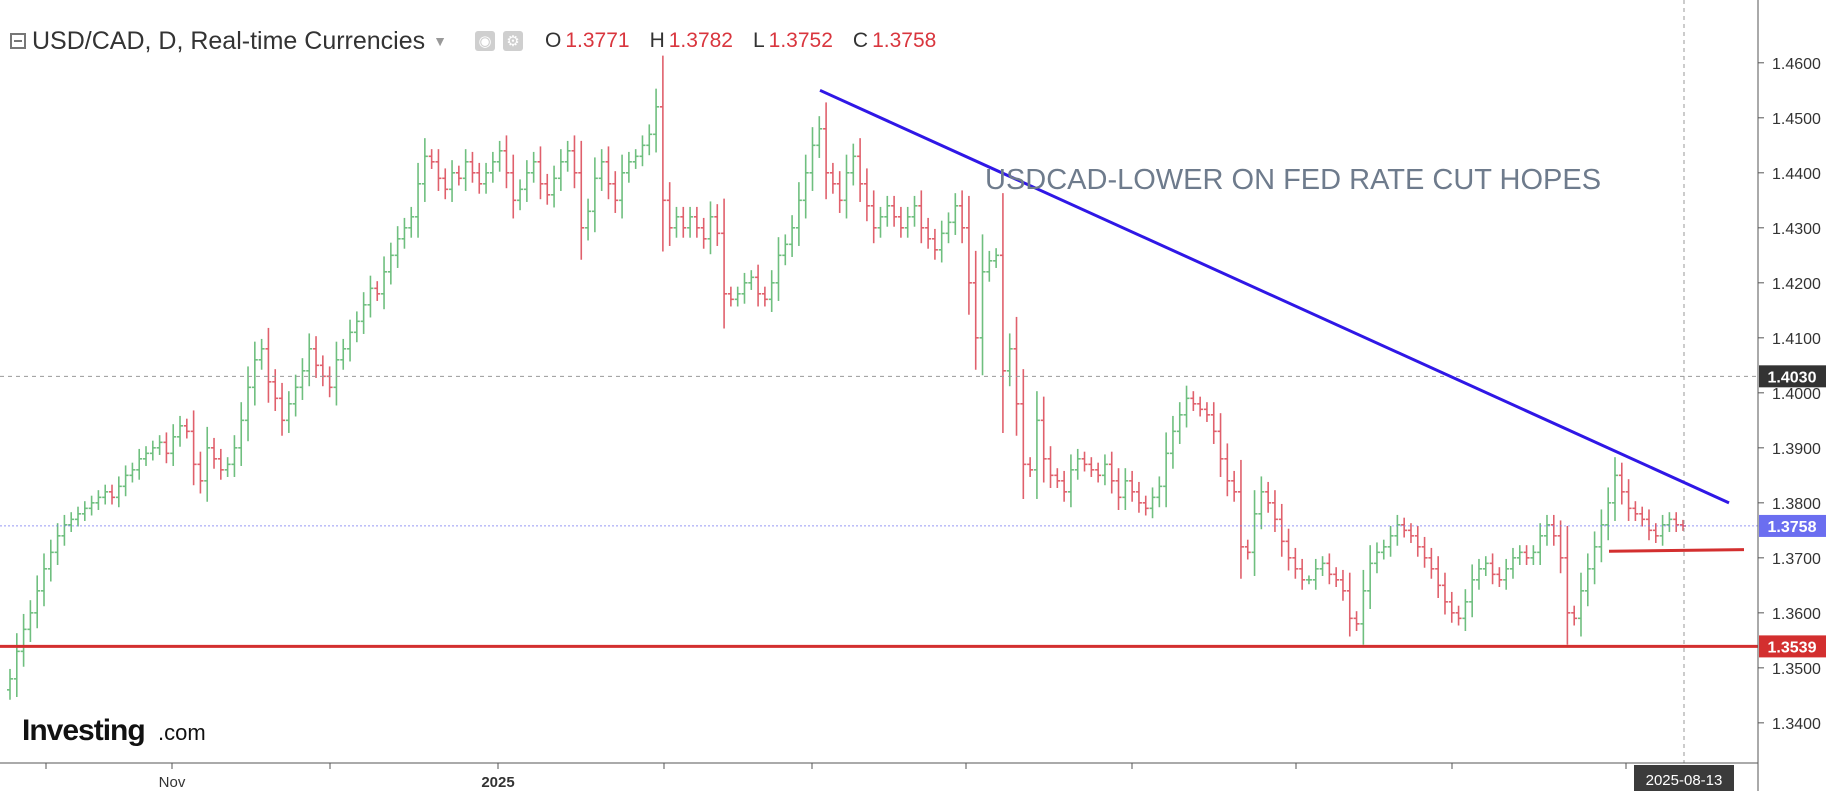 The image size is (1826, 796). Describe the element at coordinates (440, 41) in the screenshot. I see `chevron-down-icon: ▼` at that location.